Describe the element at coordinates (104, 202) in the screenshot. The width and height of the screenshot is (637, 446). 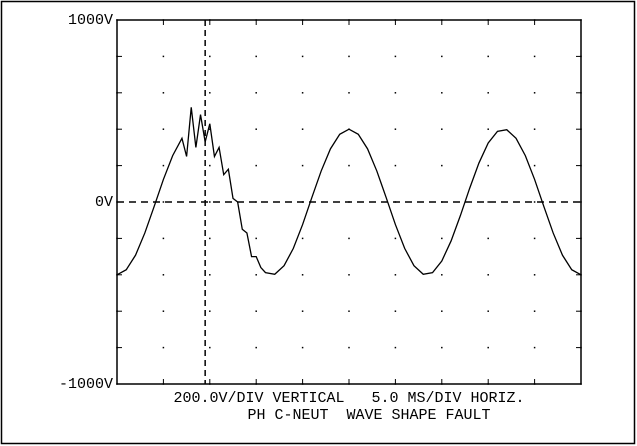
I see `y-tick-label: 0V` at that location.